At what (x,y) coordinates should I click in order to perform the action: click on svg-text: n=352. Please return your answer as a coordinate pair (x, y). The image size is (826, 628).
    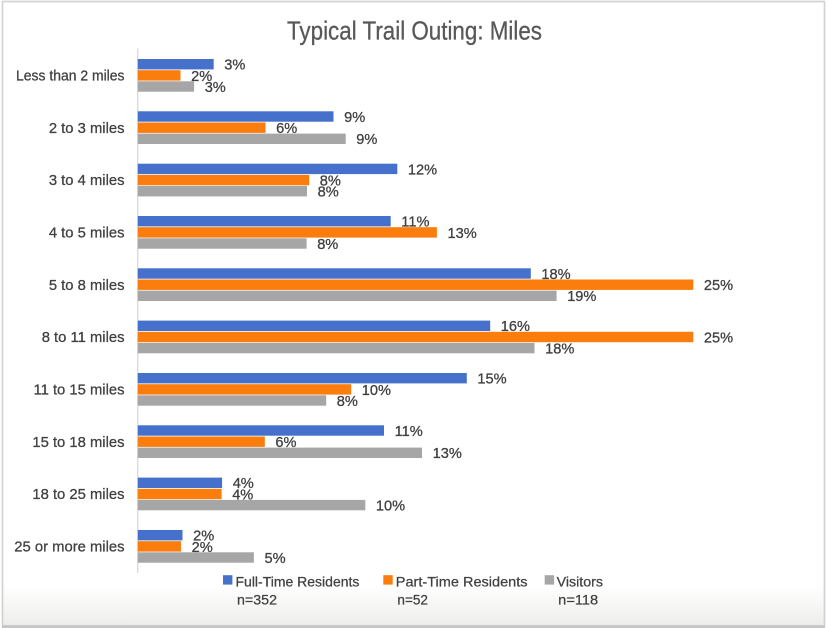
    Looking at the image, I should click on (257, 599).